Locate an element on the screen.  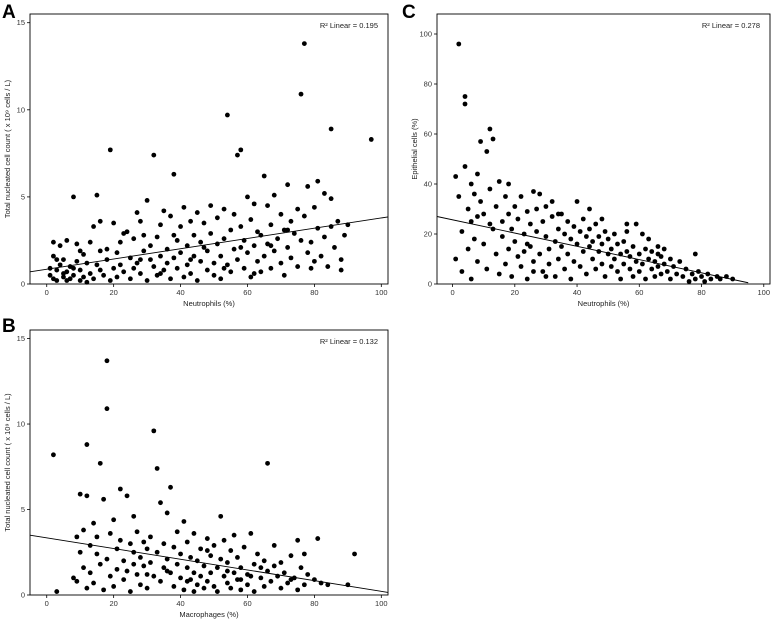
y-axis-label: Epithelial cells (%) is located at coordinates (414, 149).